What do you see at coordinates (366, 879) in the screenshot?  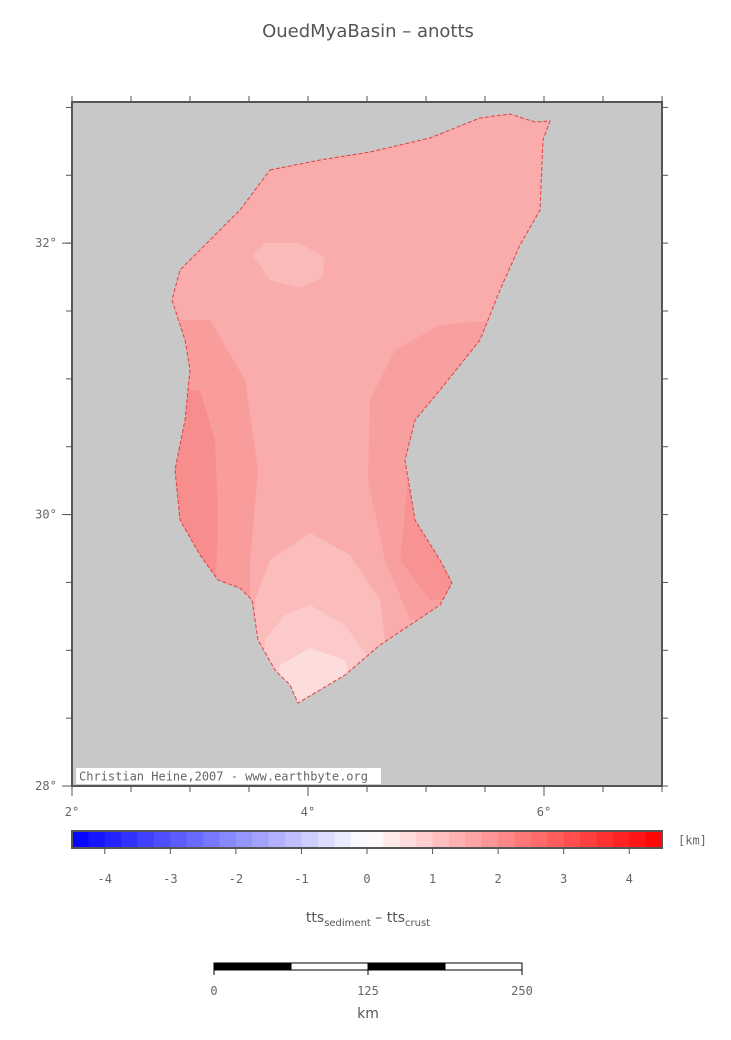 I see `colorbar-tick-label: 0` at bounding box center [366, 879].